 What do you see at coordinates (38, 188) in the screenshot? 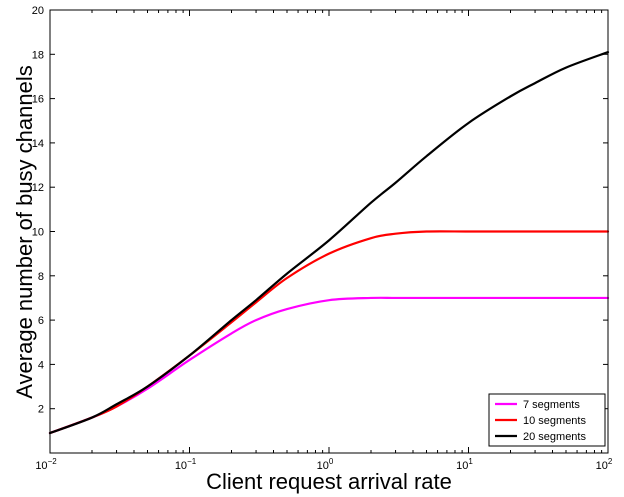
I see `y-tick-label: 12` at bounding box center [38, 188].